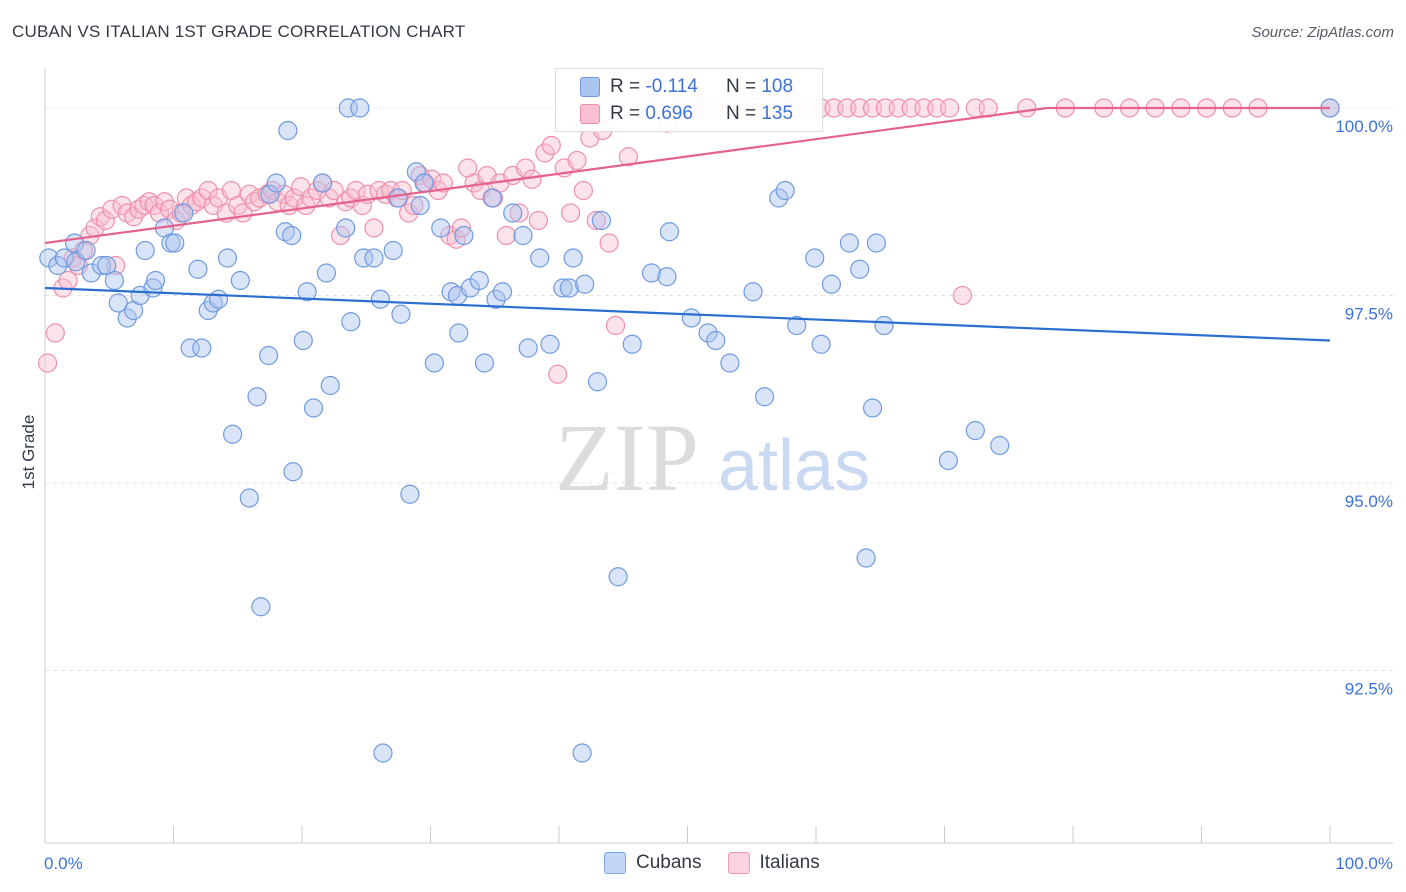  I want to click on x-tick-label: 100.0%, so click(1364, 863).